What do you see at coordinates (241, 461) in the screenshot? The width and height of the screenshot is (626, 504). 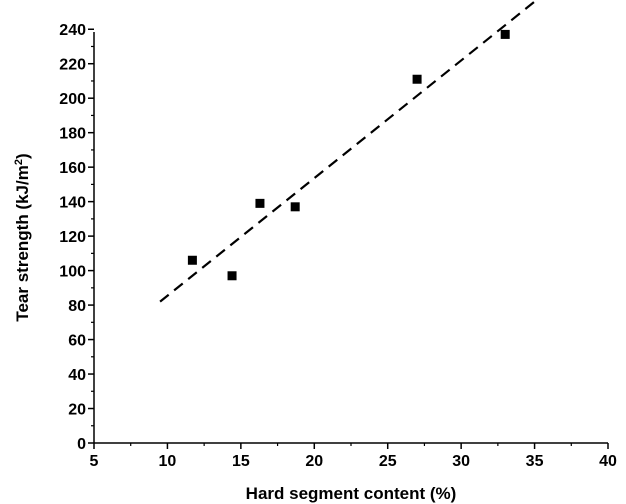 I see `x-tick-label: 15` at bounding box center [241, 461].